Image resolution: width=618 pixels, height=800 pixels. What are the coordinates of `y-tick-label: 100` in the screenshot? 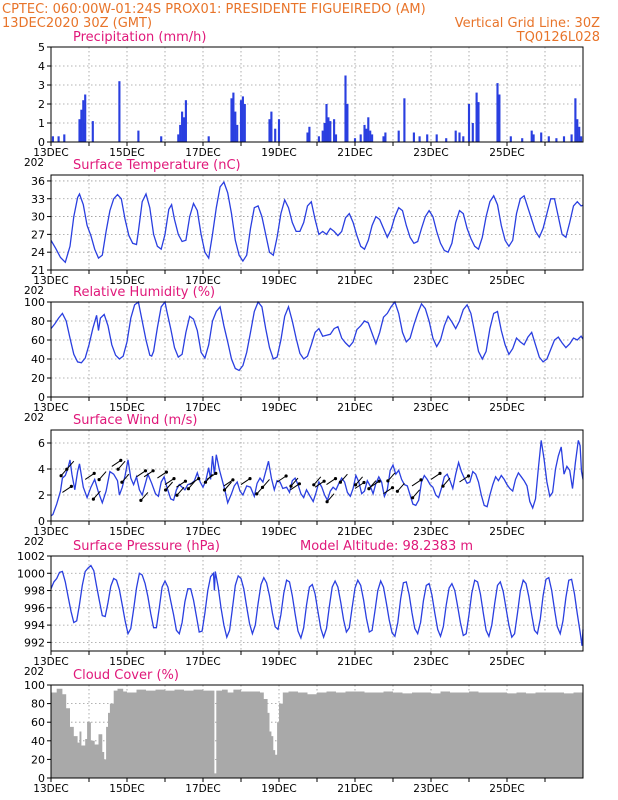 It's located at (34, 685).